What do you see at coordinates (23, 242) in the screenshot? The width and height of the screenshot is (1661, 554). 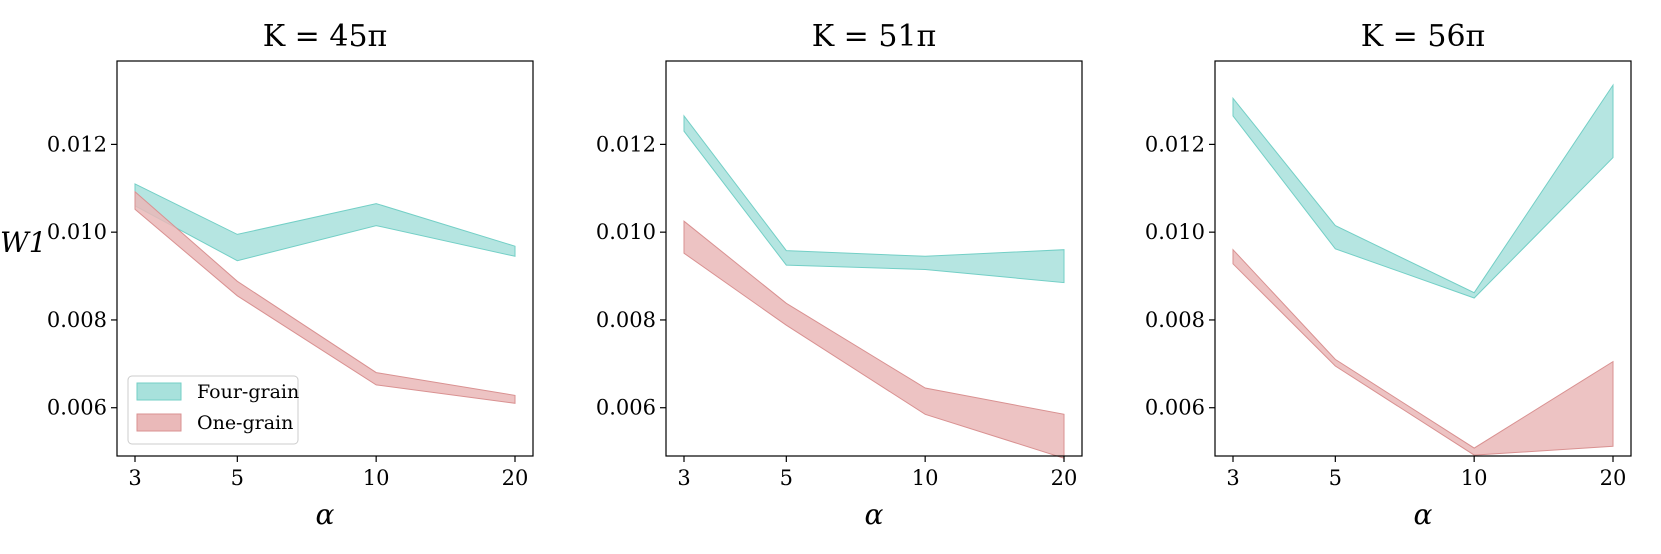 I see `y-axis-label: W1` at bounding box center [23, 242].